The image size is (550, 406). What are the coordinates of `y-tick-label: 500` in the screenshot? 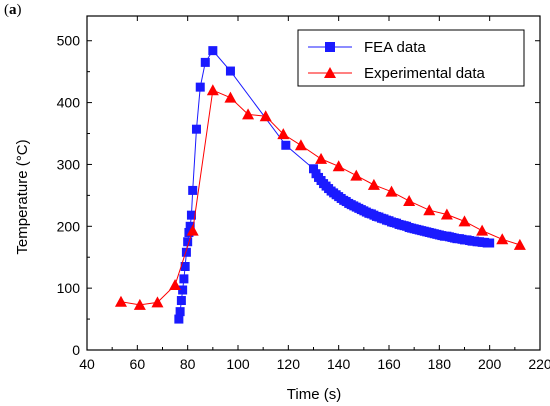 It's located at (69, 41).